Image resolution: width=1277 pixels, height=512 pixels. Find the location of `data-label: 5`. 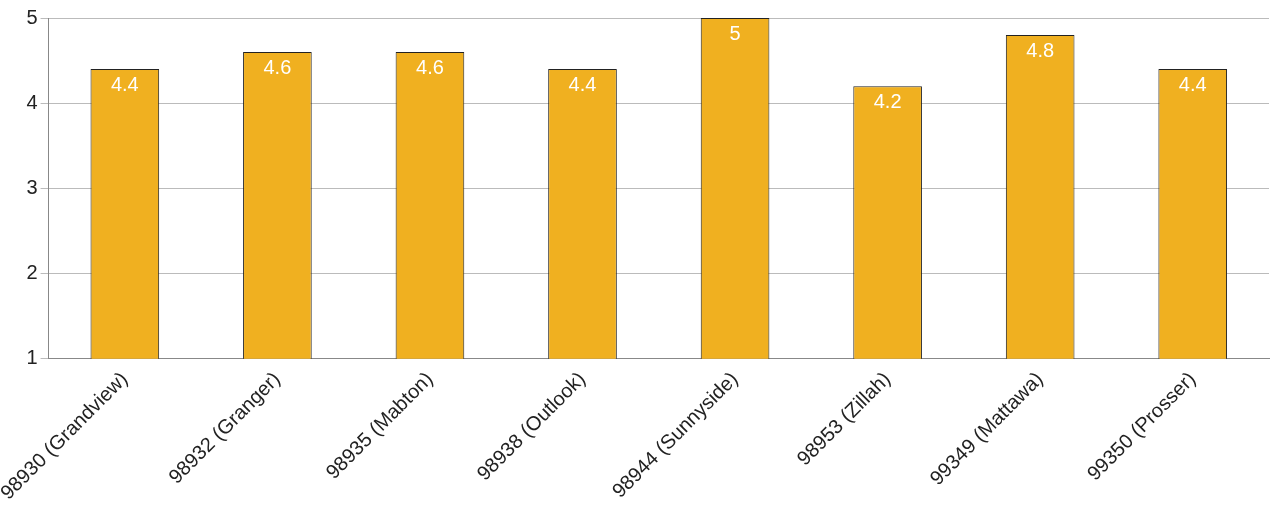

data-label: 5 is located at coordinates (735, 32).